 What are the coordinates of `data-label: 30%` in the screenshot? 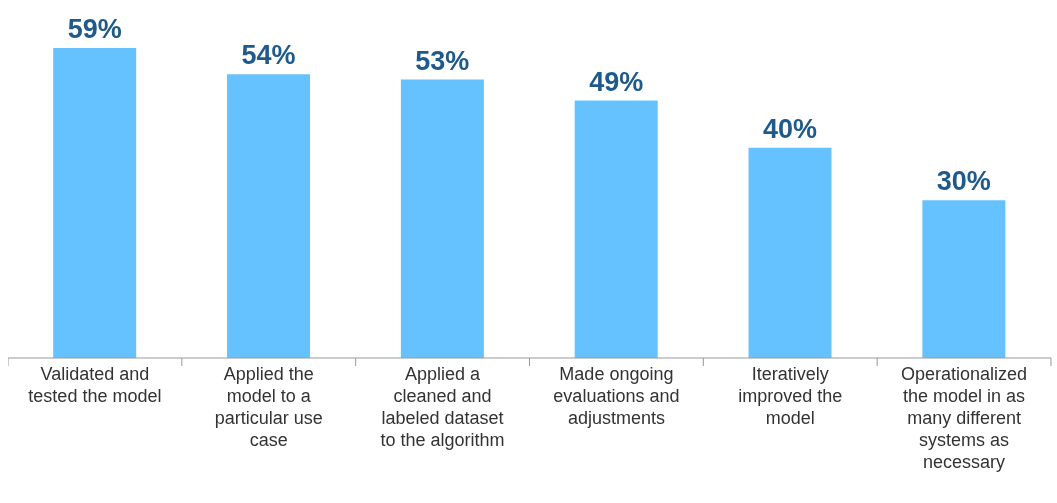 It's located at (963, 181).